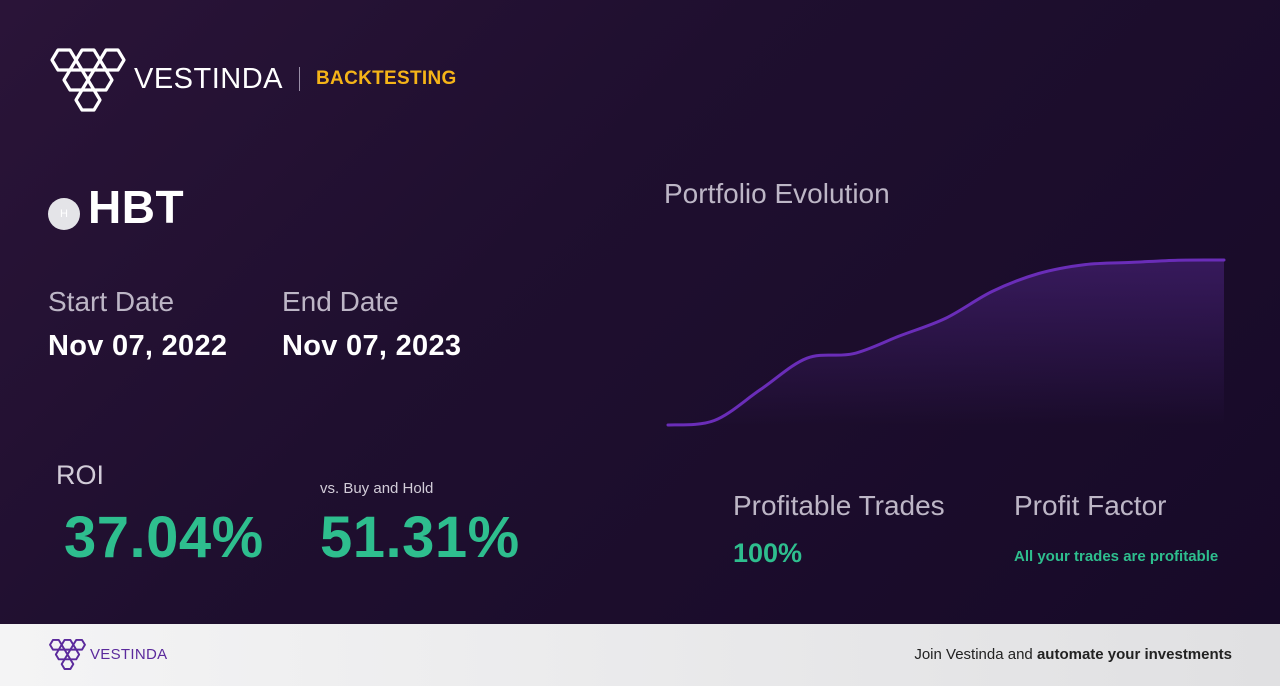 This screenshot has height=686, width=1280. What do you see at coordinates (164, 537) in the screenshot?
I see `roi-value: 37.04%` at bounding box center [164, 537].